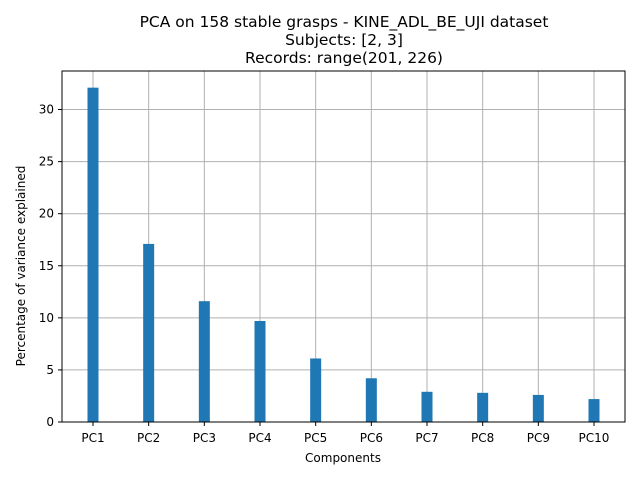 This screenshot has width=640, height=480. I want to click on bar-pc6, so click(371, 400).